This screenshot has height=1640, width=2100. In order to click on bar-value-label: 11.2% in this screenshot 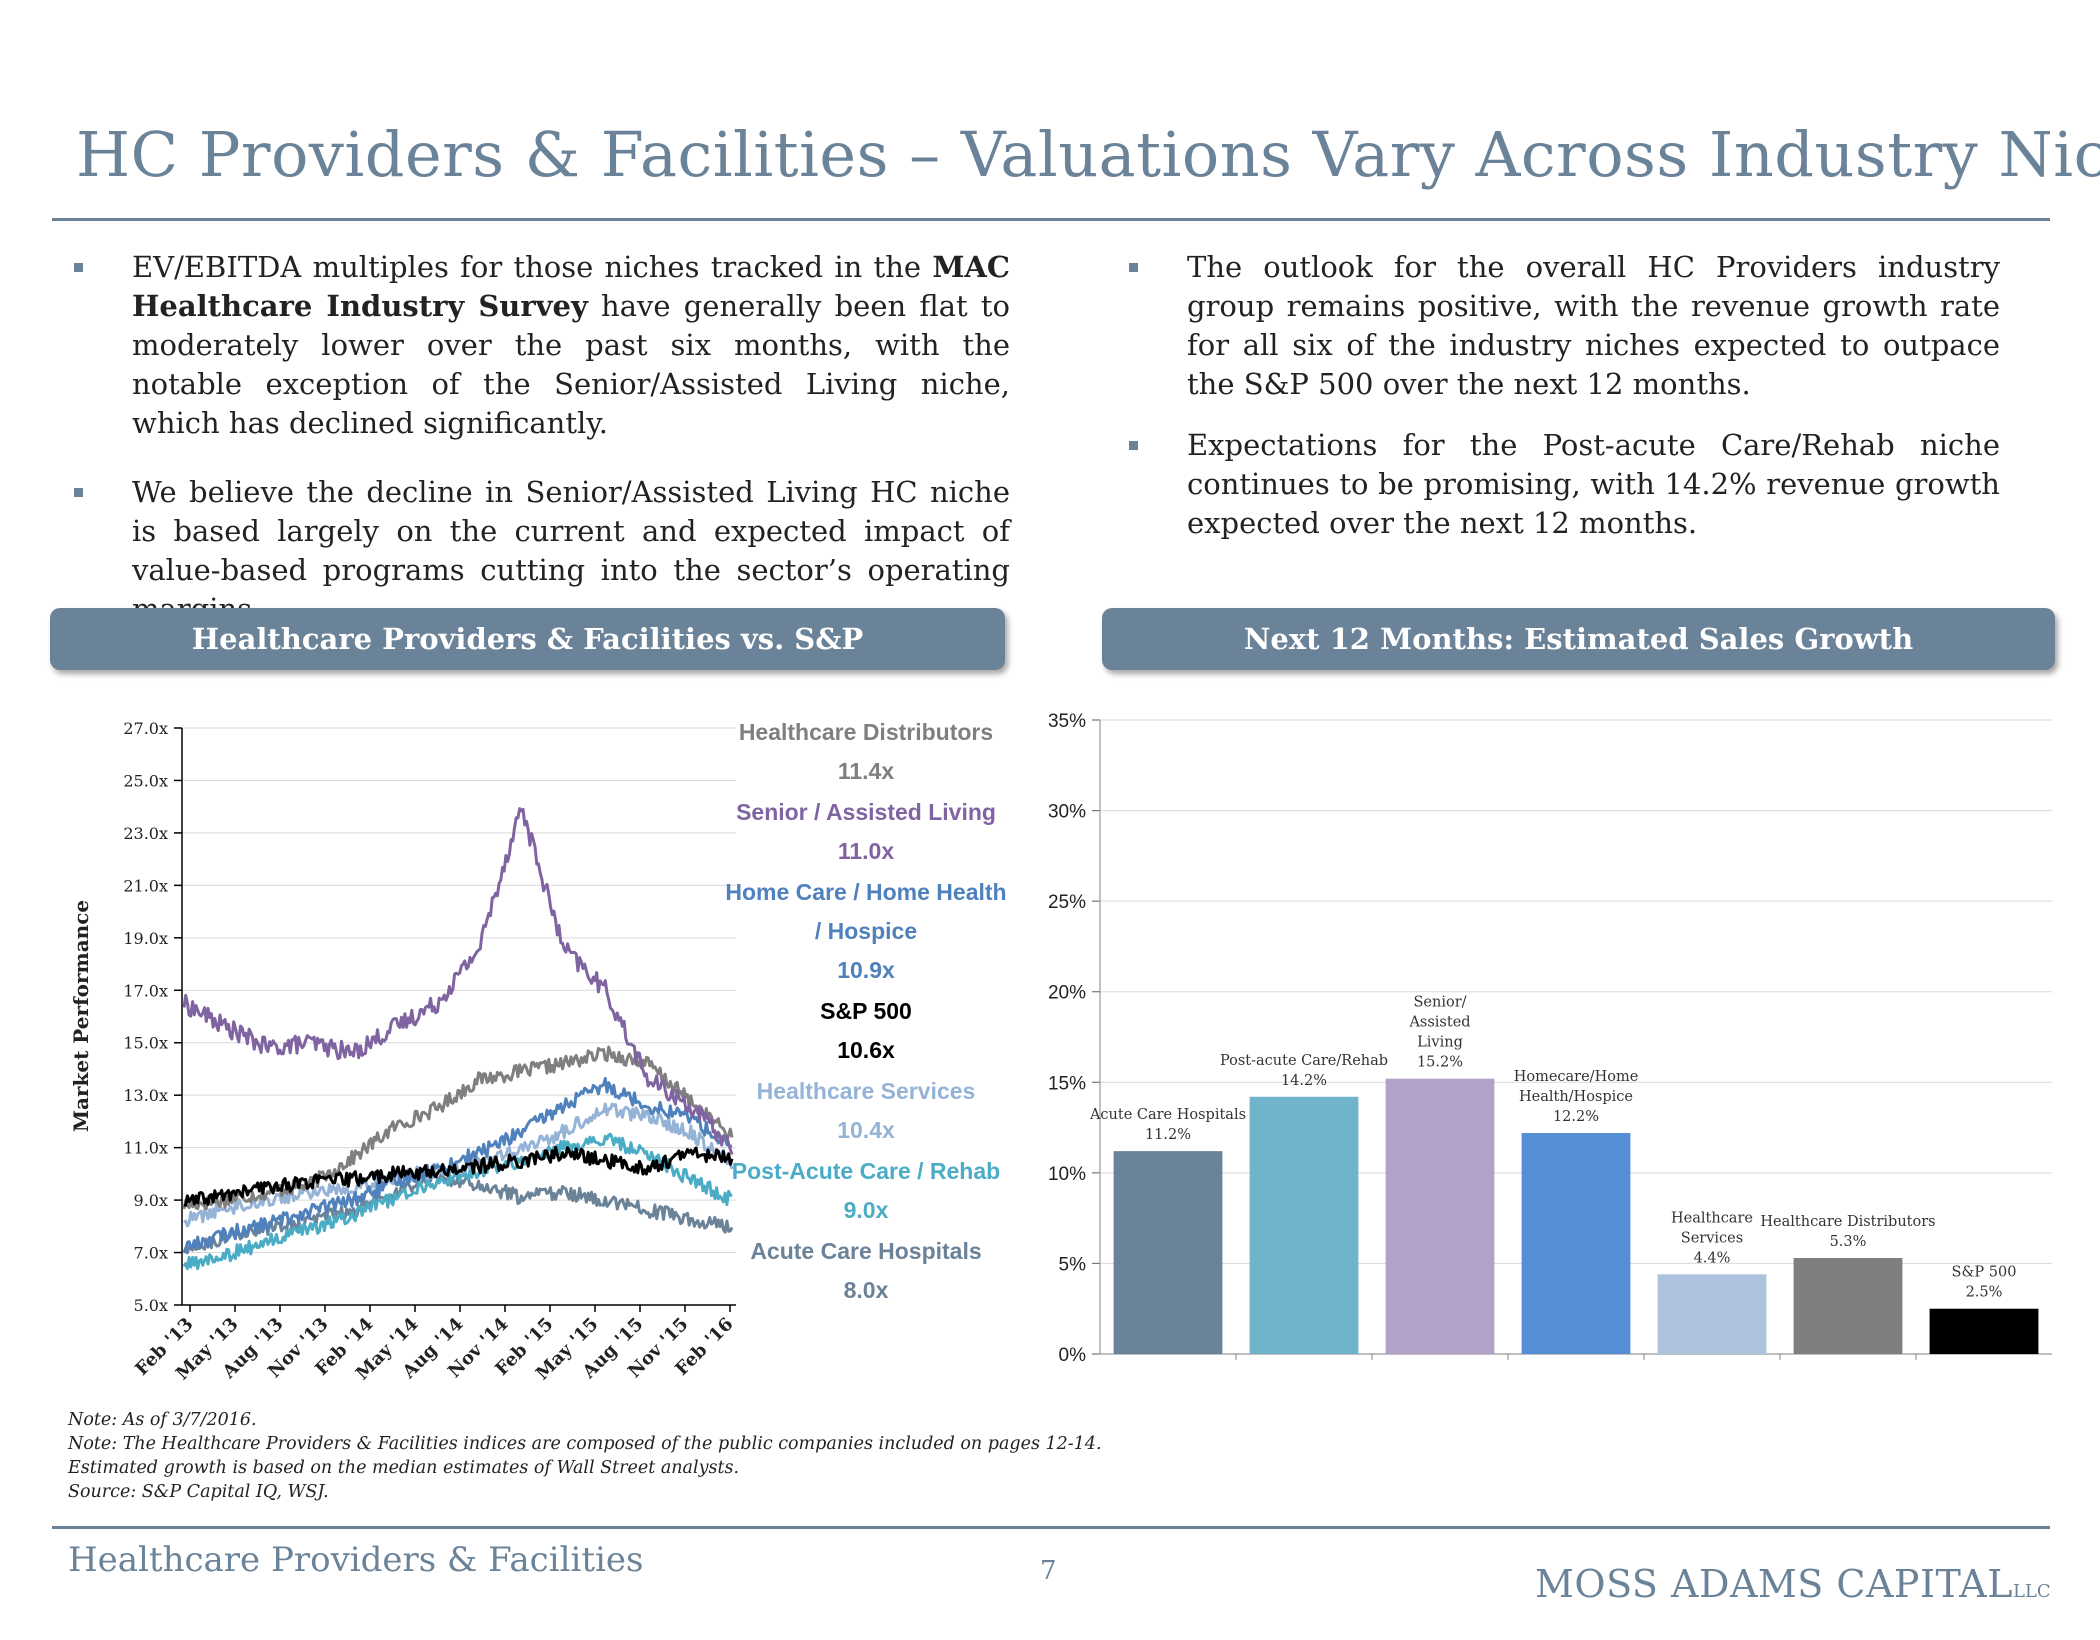, I will do `click(1168, 1135)`.